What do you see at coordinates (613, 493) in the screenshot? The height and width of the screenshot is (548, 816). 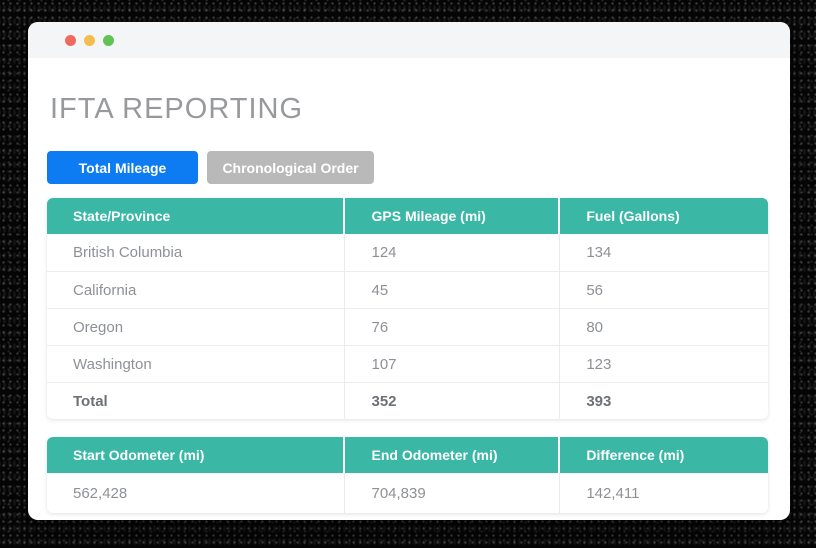 I see `difference-cell: 142,411` at bounding box center [613, 493].